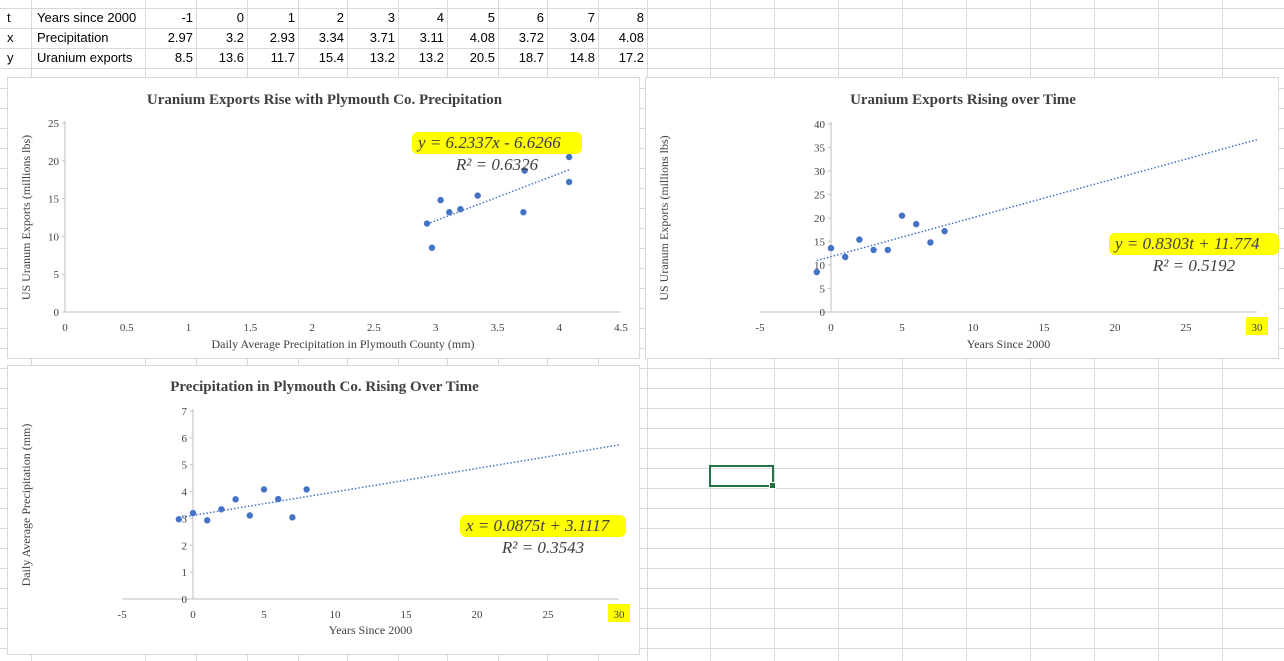  Describe the element at coordinates (531, 57) in the screenshot. I see `value-cell: 18.7` at that location.